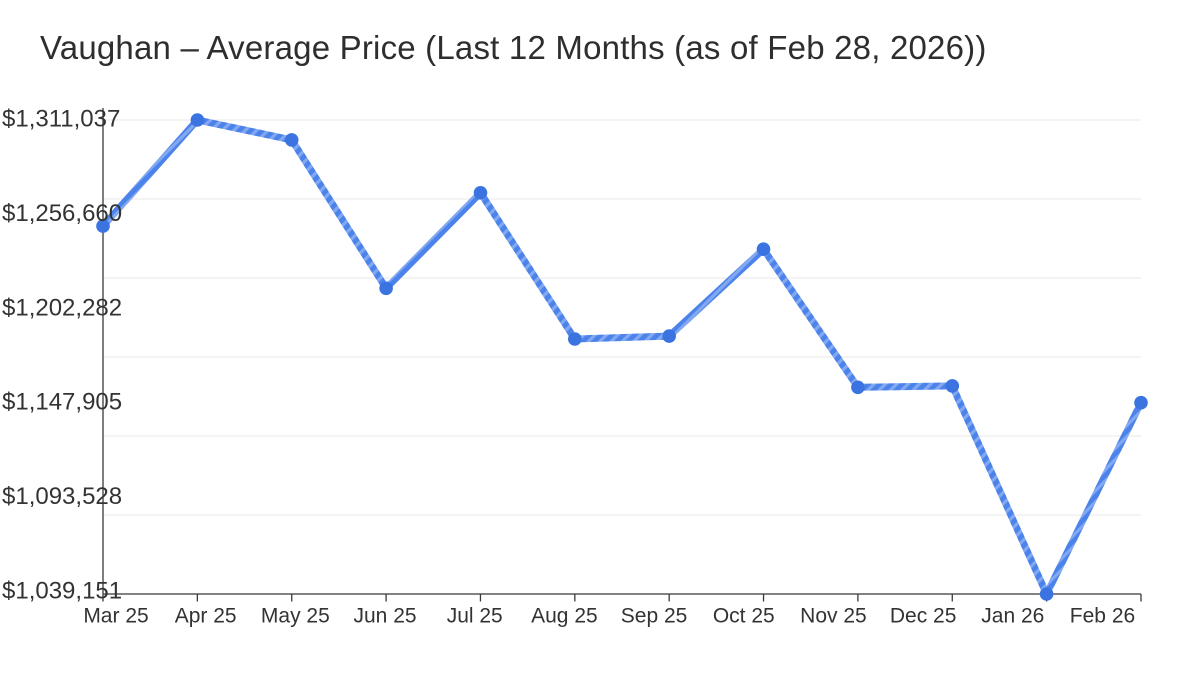 The image size is (1200, 675). I want to click on x-tick-label: Dec 25, so click(923, 616).